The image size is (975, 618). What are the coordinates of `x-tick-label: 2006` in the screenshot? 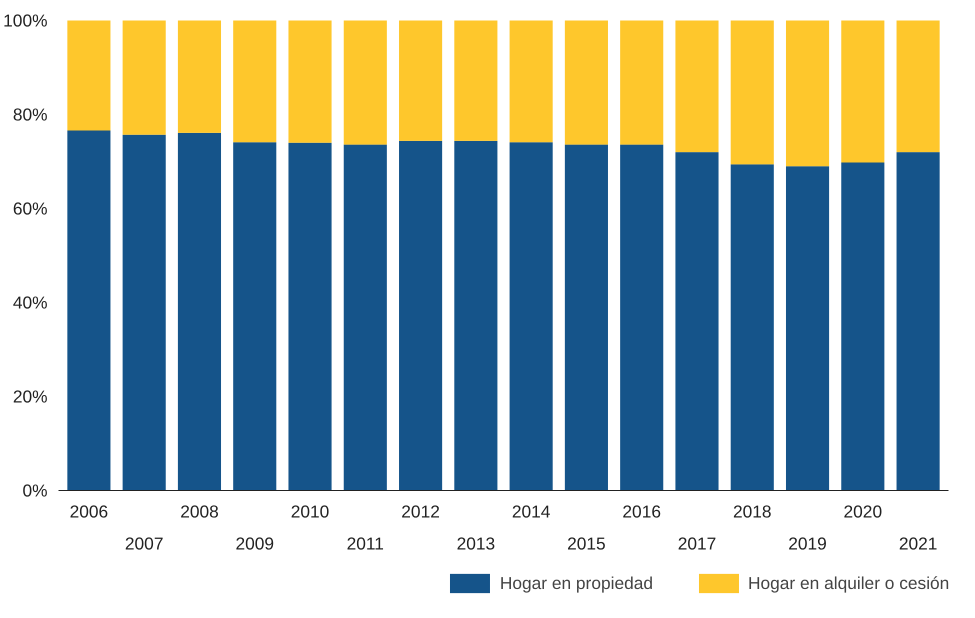 It's located at (89, 512).